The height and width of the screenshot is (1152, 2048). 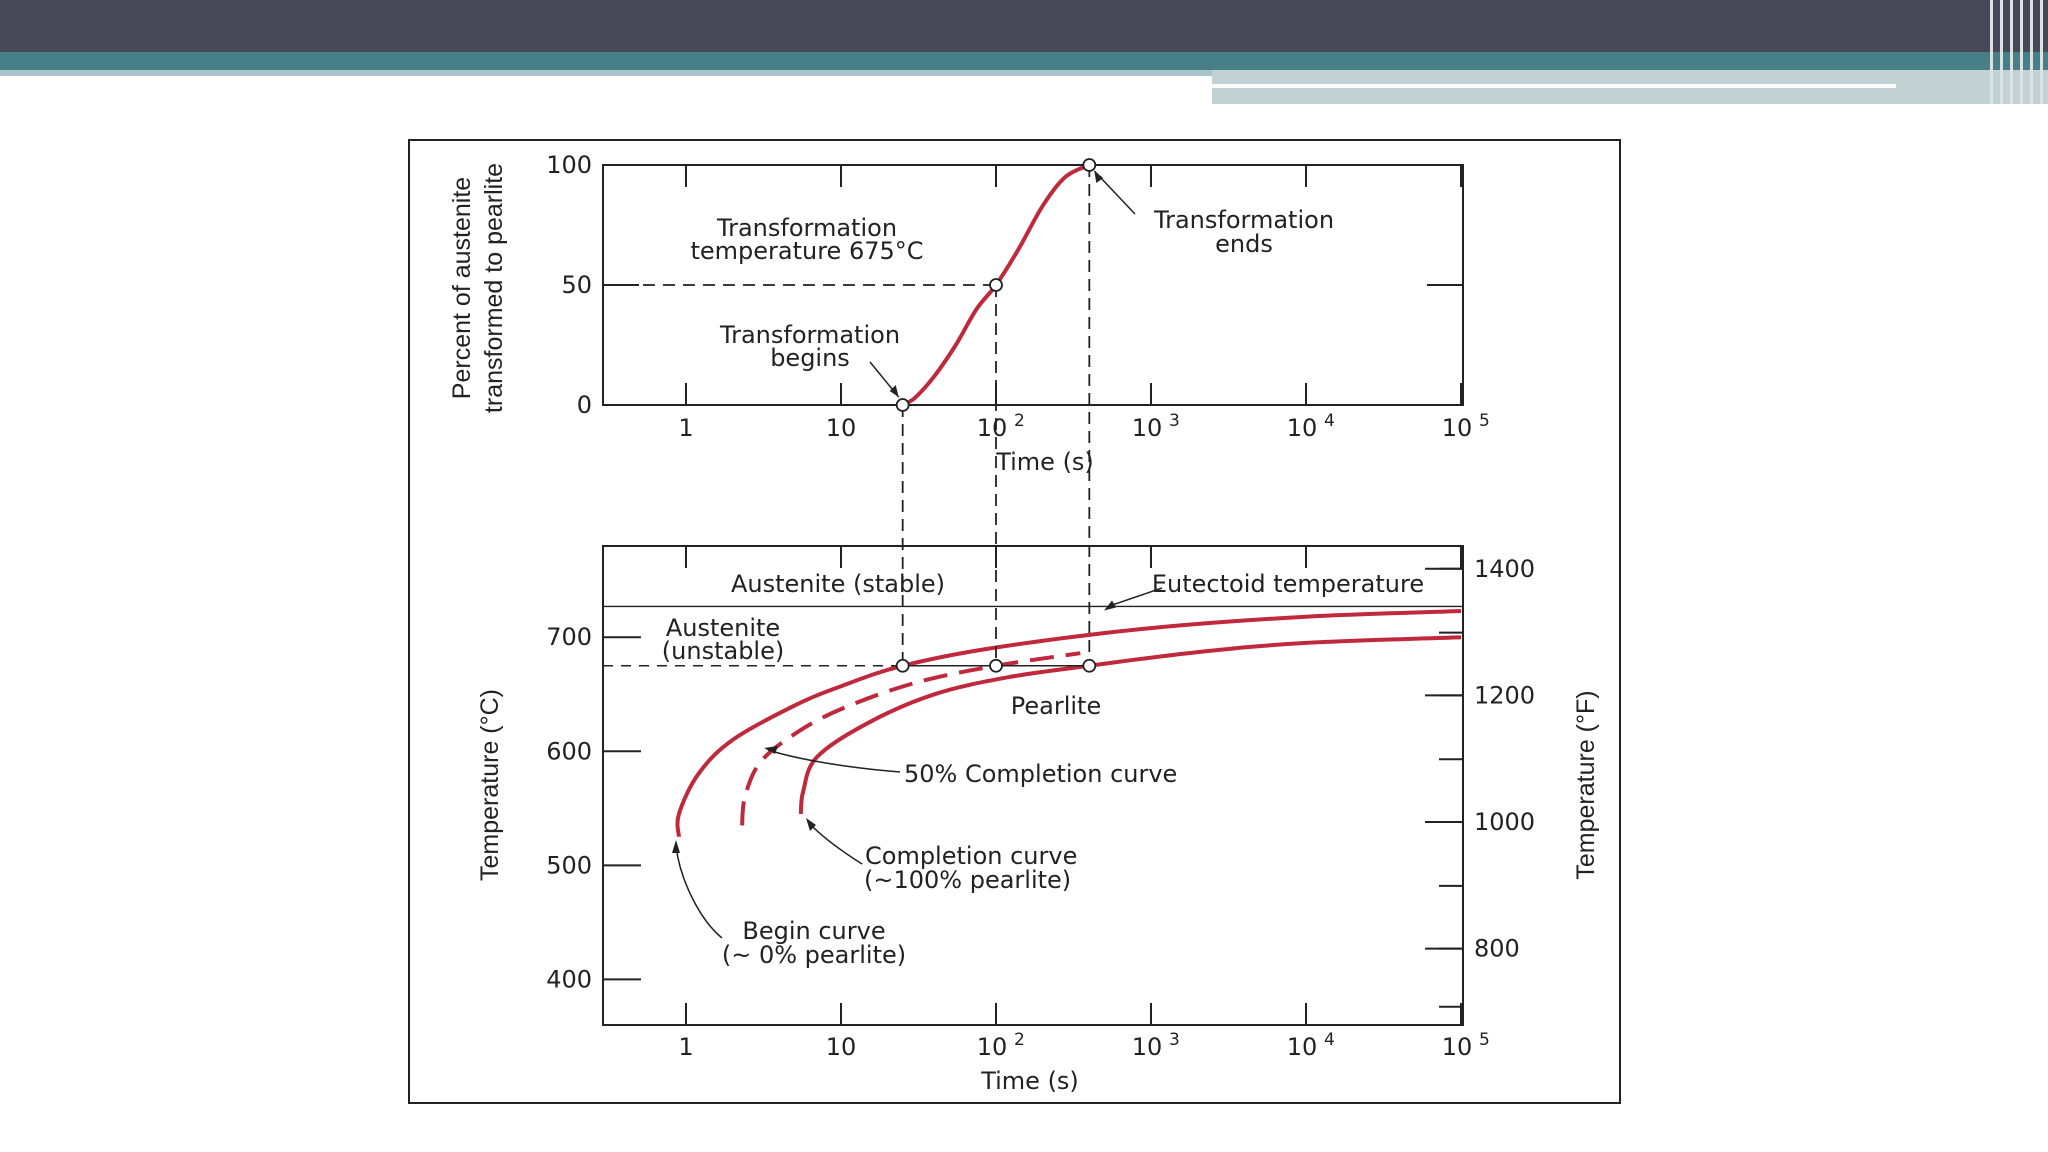 What do you see at coordinates (1484, 421) in the screenshot?
I see `top-xtick-exponent: 5` at bounding box center [1484, 421].